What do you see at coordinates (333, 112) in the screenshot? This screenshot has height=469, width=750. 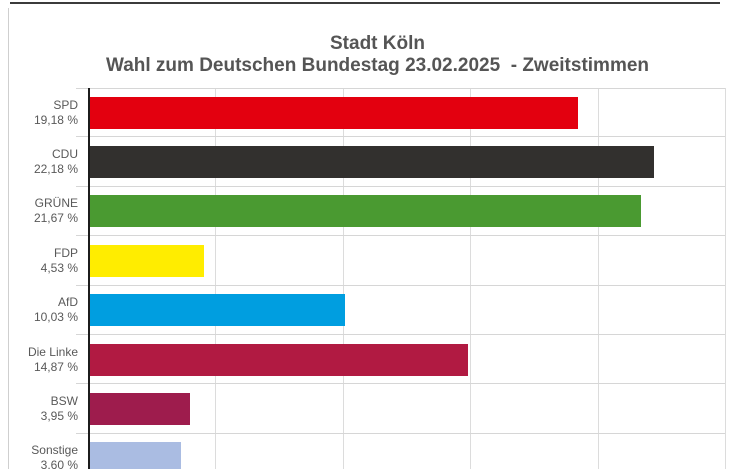 I see `bar-spd` at bounding box center [333, 112].